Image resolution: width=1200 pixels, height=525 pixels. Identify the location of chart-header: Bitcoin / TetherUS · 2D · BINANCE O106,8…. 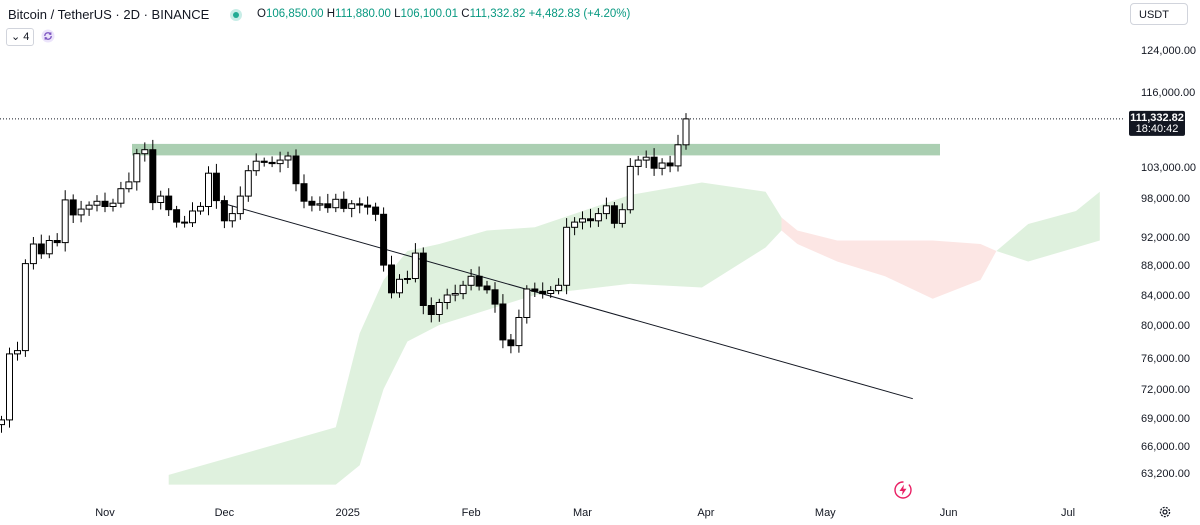
(560, 15).